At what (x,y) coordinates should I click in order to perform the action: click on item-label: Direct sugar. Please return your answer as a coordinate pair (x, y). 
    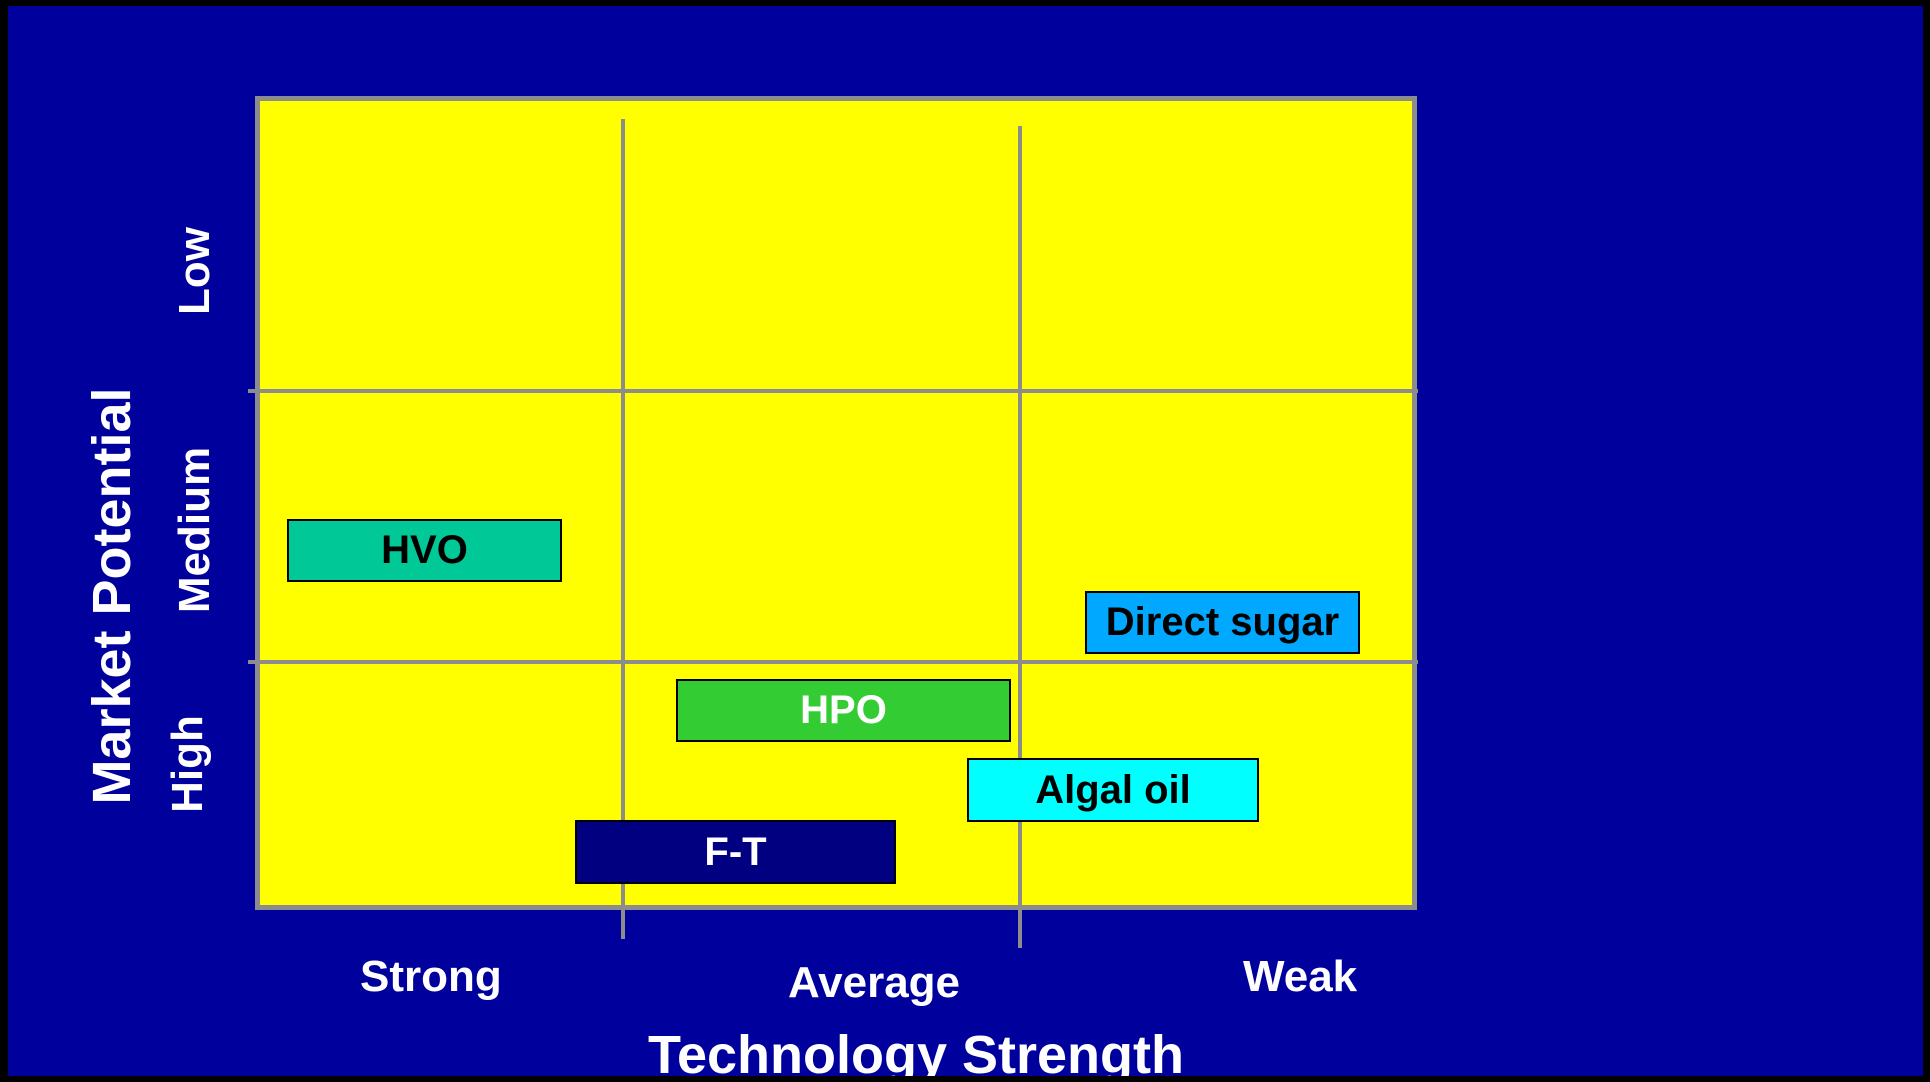
    Looking at the image, I should click on (1222, 622).